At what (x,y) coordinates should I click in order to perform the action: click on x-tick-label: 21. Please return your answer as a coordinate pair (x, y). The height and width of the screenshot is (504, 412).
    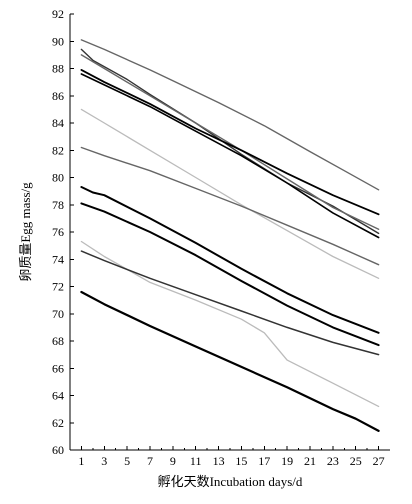
    Looking at the image, I should click on (310, 461).